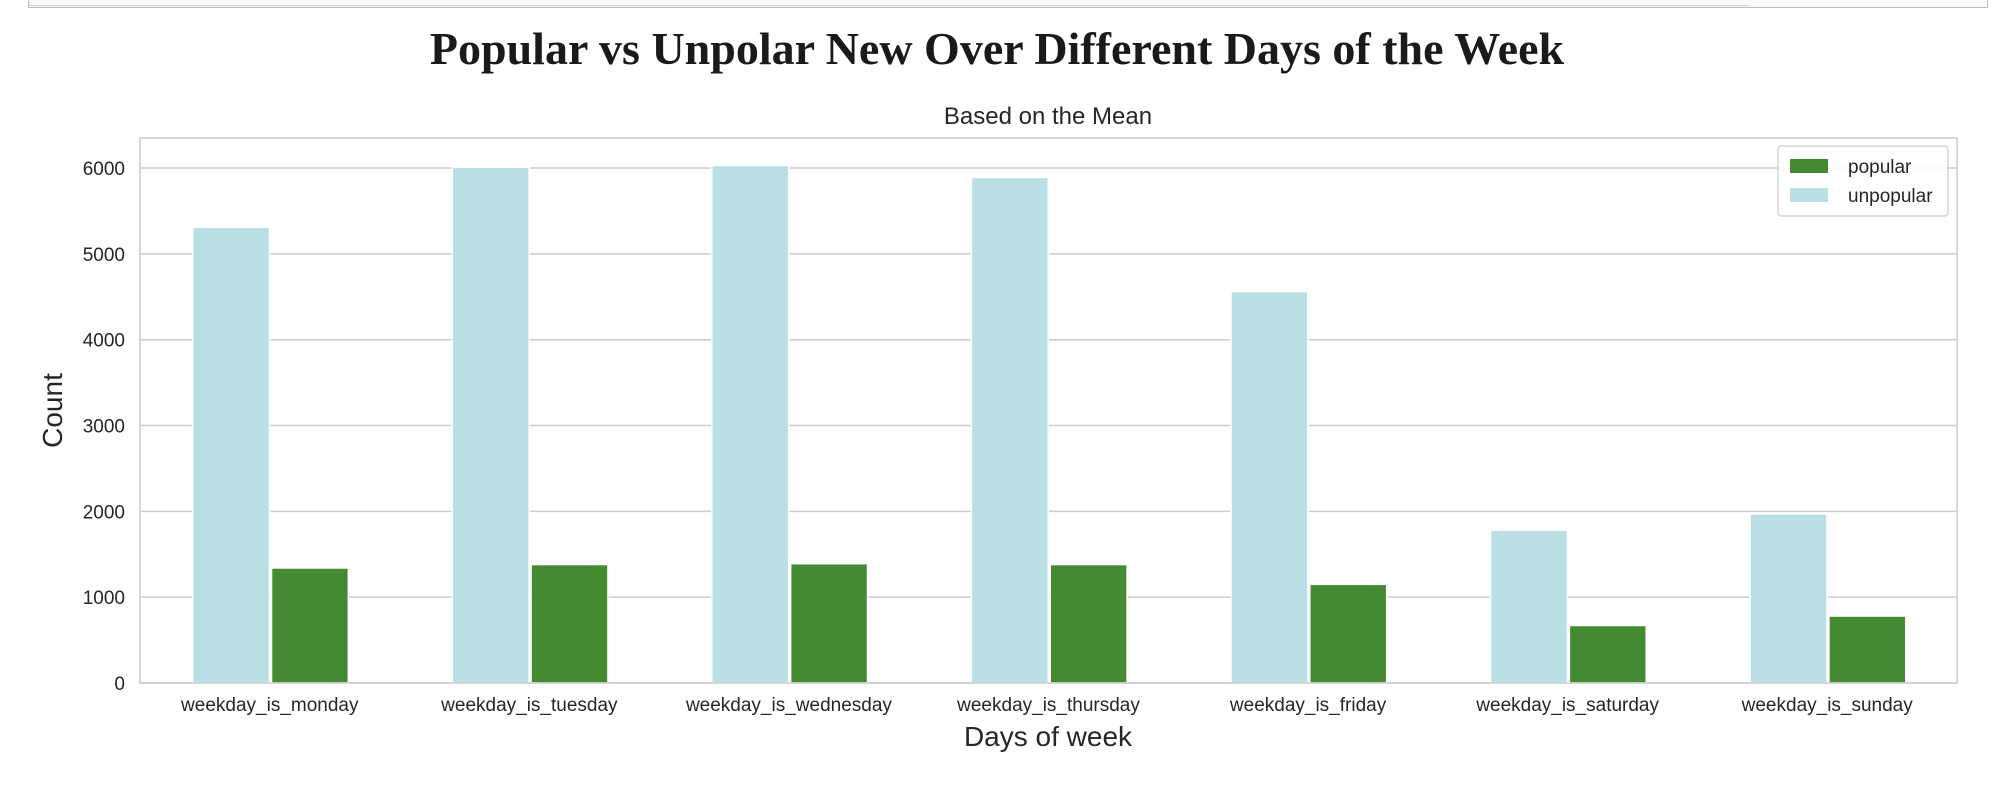  Describe the element at coordinates (104, 169) in the screenshot. I see `y-tick-label: 6000` at that location.